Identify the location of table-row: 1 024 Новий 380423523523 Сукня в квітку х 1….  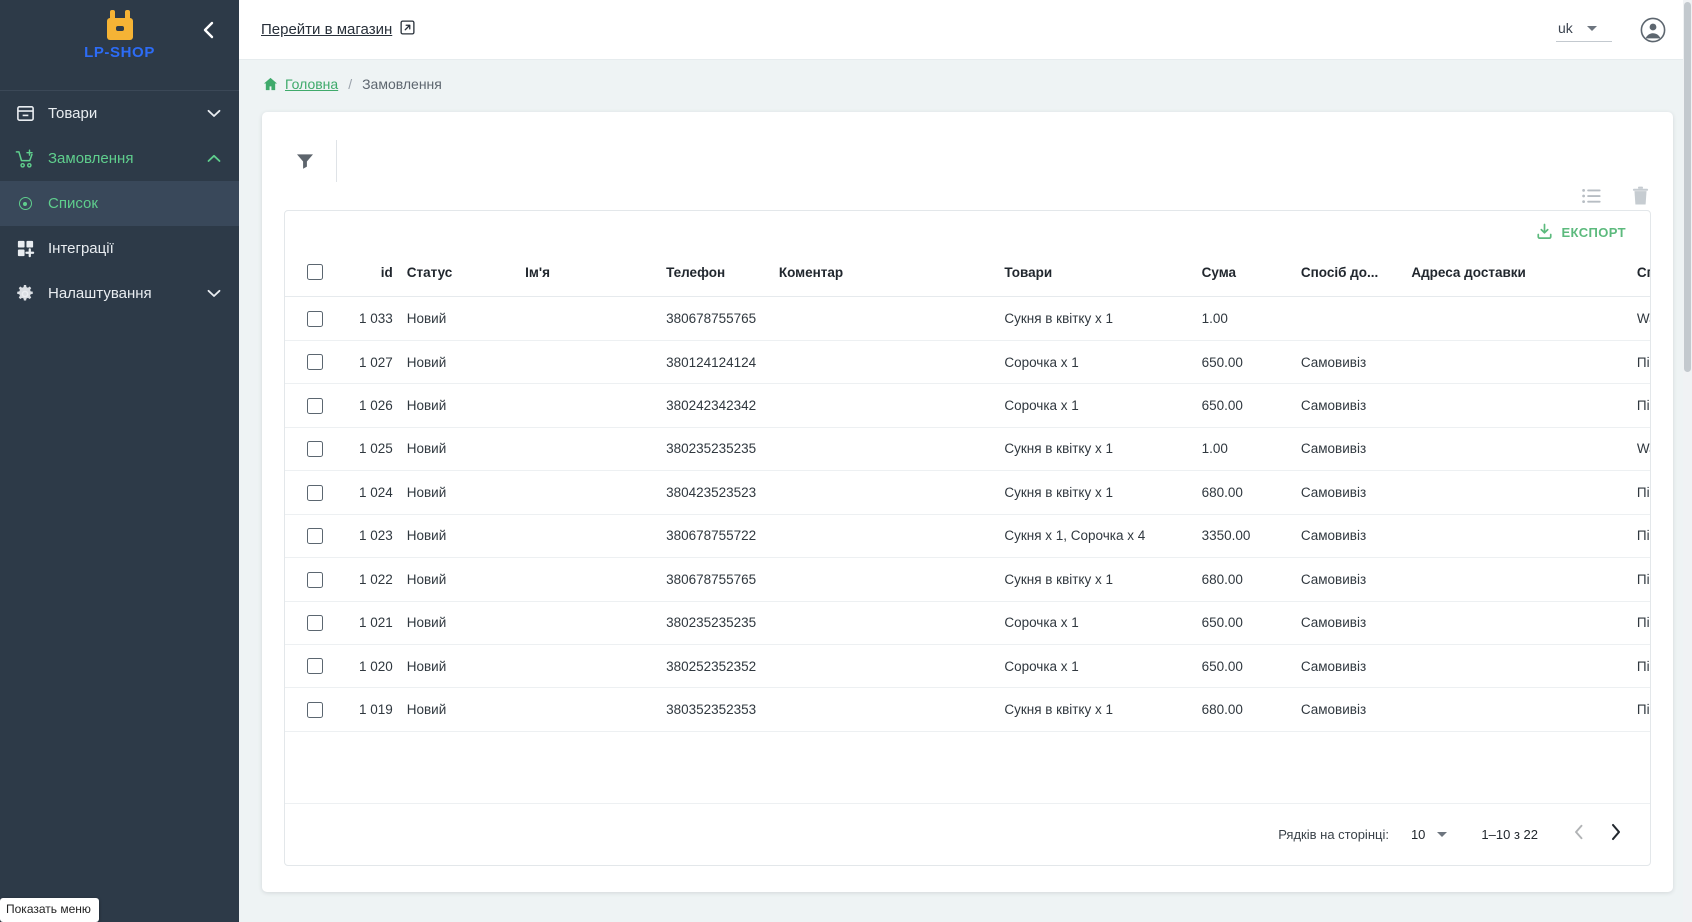
(967, 492).